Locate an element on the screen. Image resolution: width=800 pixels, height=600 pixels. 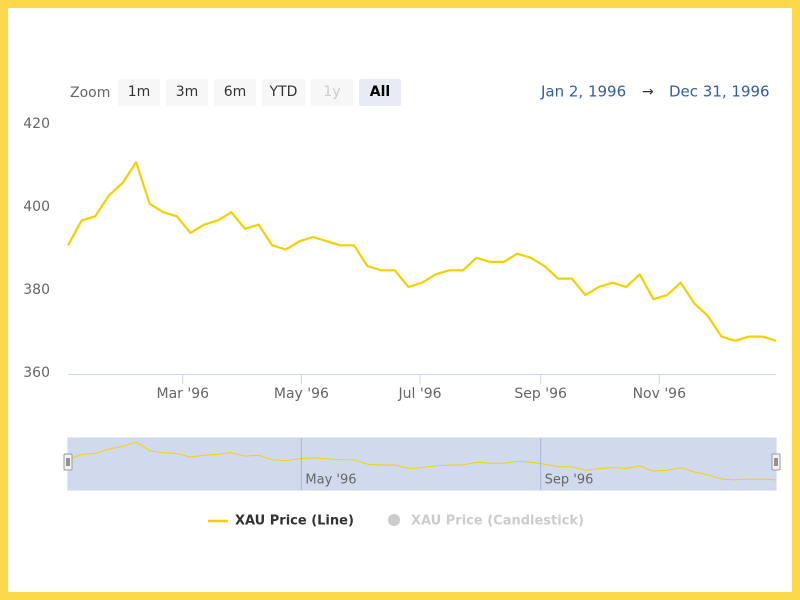
zoom-button-label: 1y is located at coordinates (331, 92).